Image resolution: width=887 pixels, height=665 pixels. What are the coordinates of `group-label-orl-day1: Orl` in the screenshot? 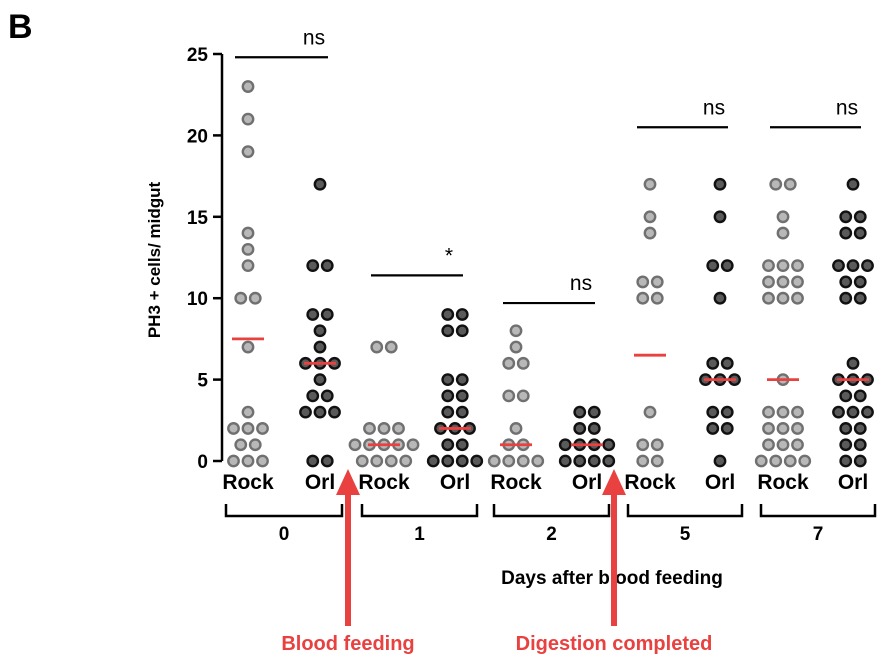 It's located at (455, 482).